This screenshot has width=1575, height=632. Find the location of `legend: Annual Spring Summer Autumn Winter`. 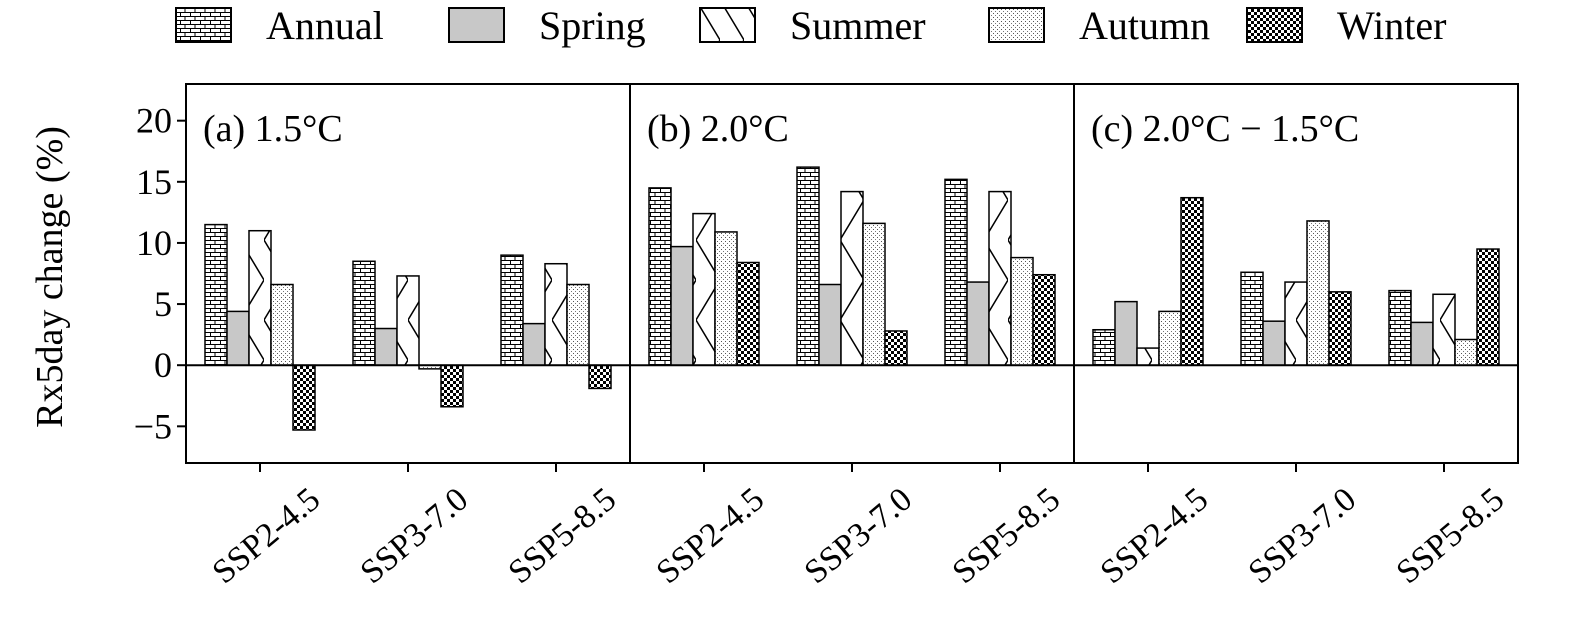

legend: Annual Spring Summer Autumn Winter is located at coordinates (810, 25).